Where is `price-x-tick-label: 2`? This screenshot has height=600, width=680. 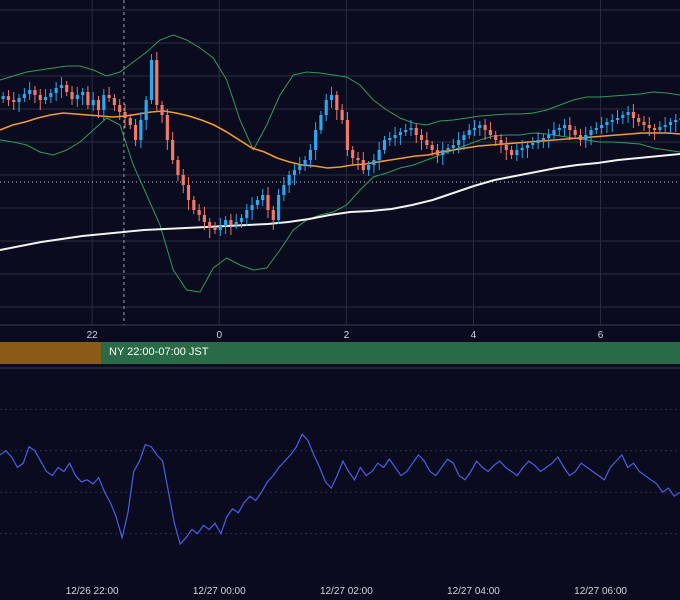
price-x-tick-label: 2 is located at coordinates (347, 335).